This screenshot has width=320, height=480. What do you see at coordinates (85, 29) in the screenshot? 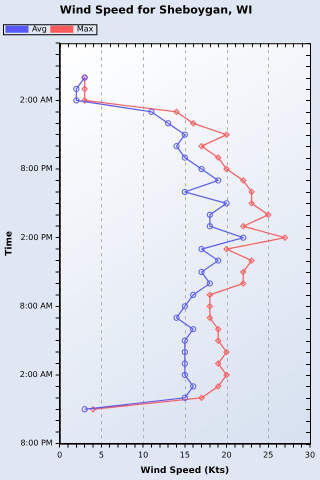
I see `legend-label: Max` at bounding box center [85, 29].